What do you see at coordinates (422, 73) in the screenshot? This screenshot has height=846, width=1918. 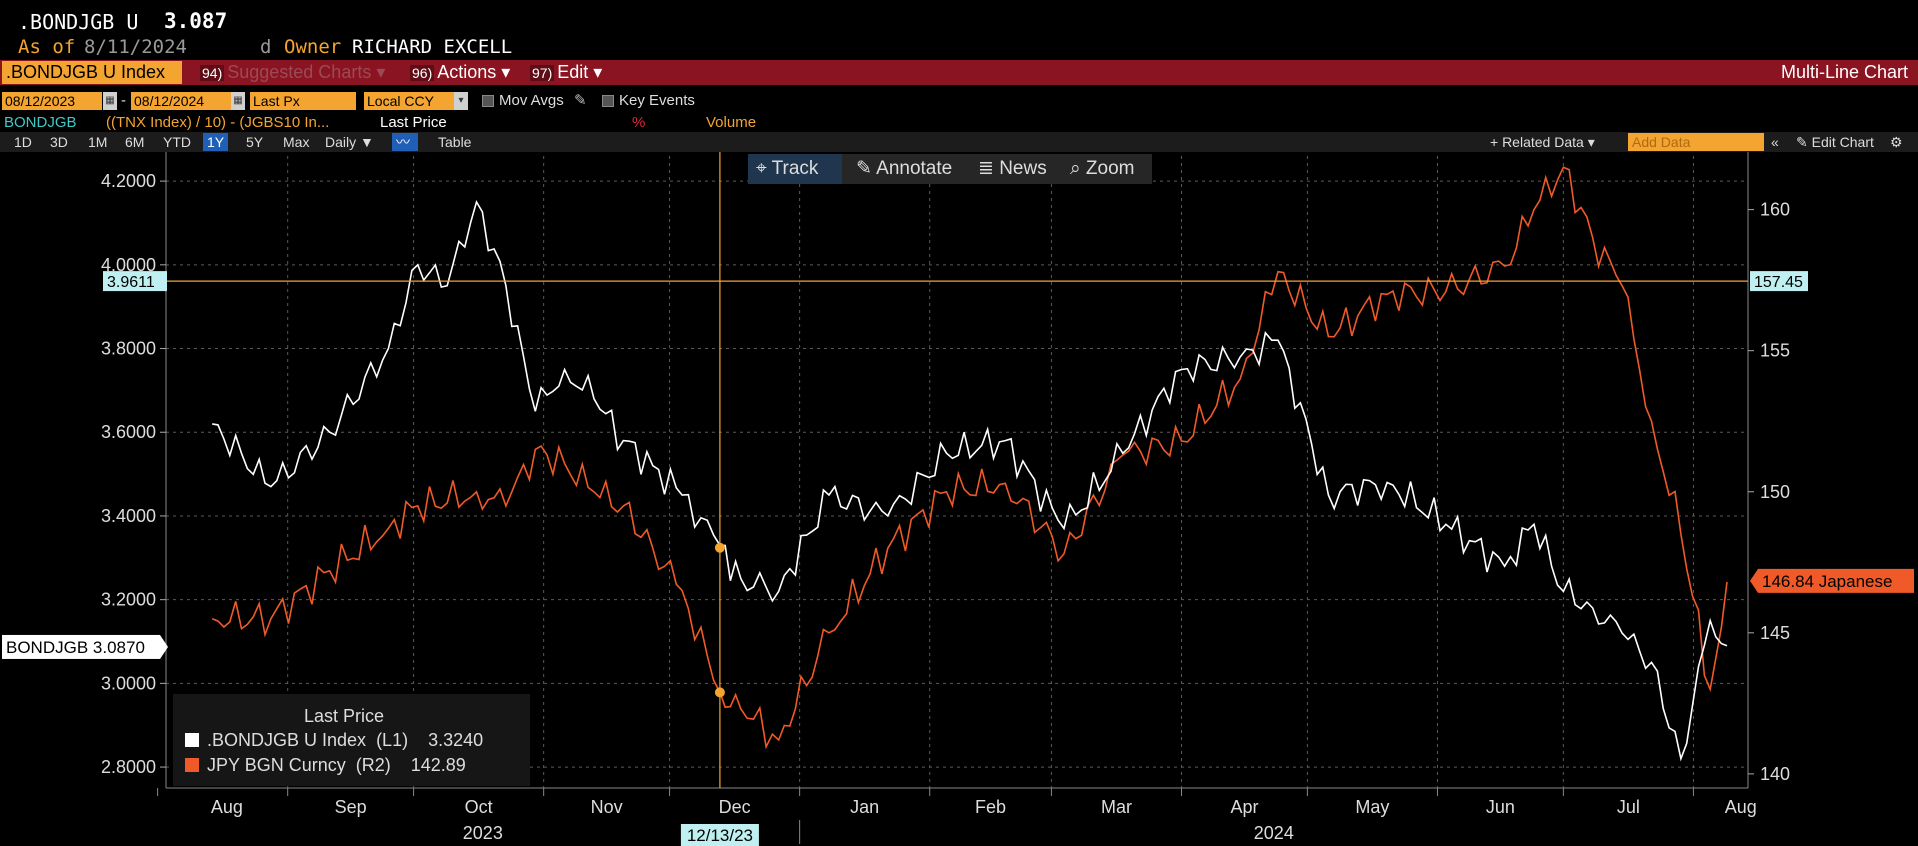 I see `actions-num: 96)` at bounding box center [422, 73].